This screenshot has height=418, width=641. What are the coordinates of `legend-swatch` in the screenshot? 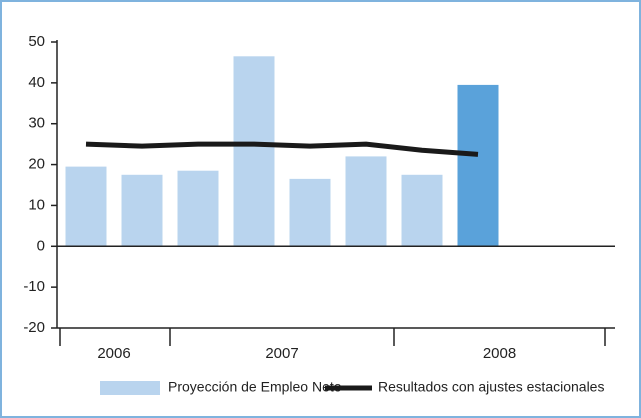 It's located at (130, 388).